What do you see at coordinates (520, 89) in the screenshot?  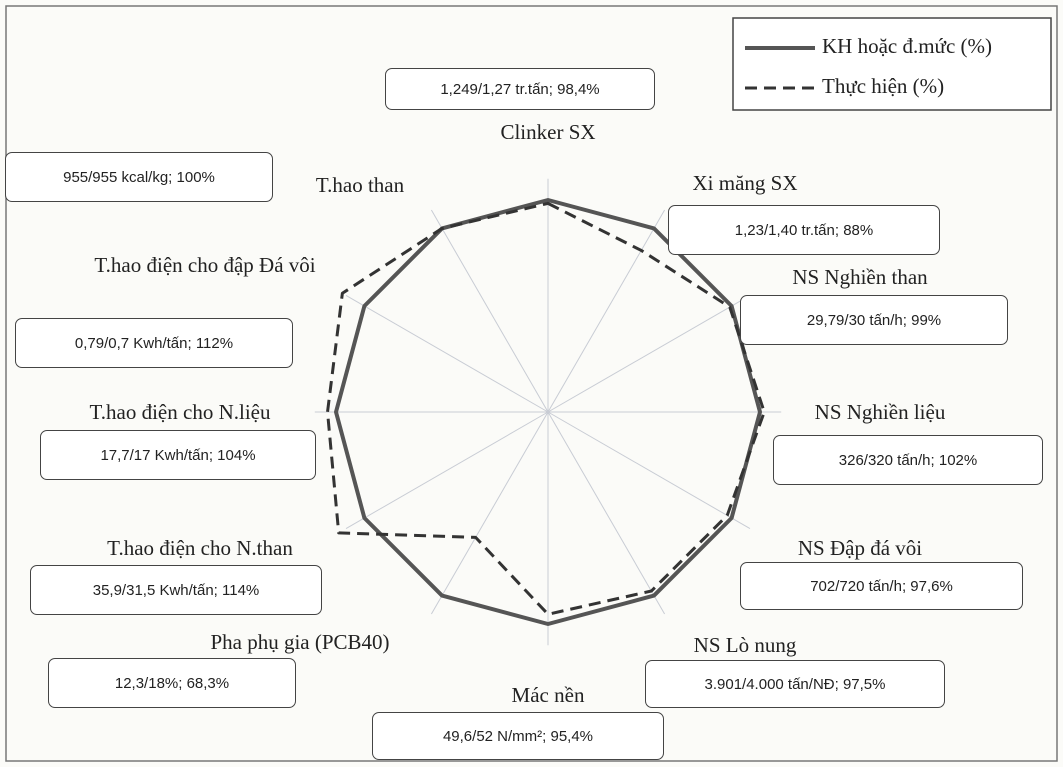 I see `annotation: 1,249/1,27 tr.tấn; 98,4%` at bounding box center [520, 89].